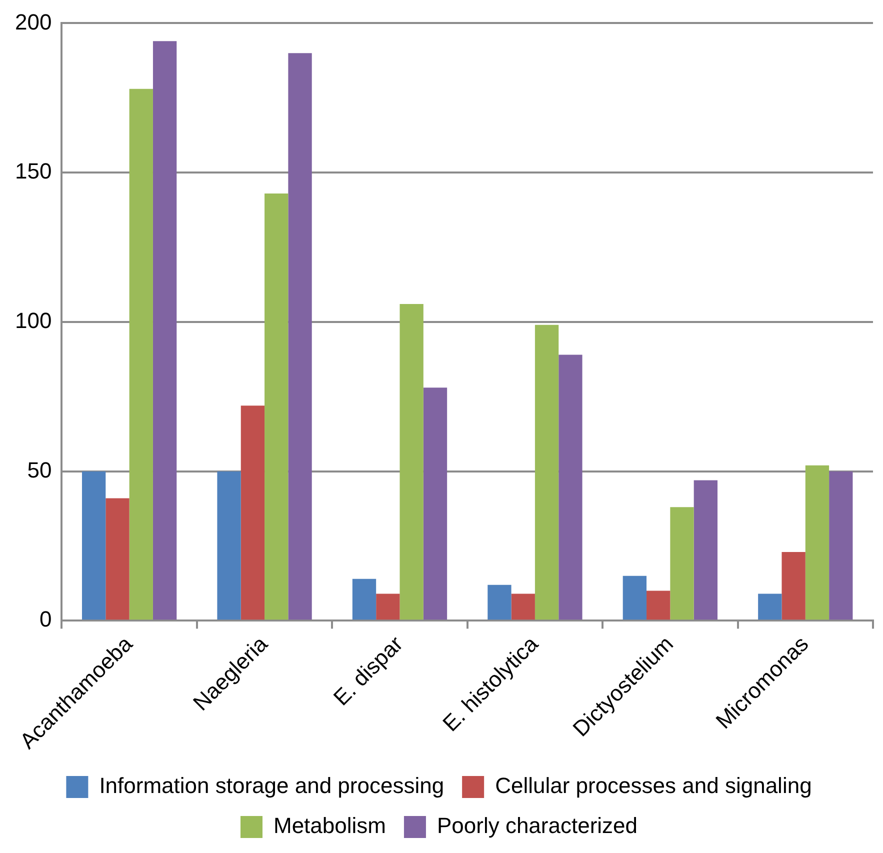 The height and width of the screenshot is (853, 883). Describe the element at coordinates (537, 825) in the screenshot. I see `legend-label: Poorly characterized` at that location.